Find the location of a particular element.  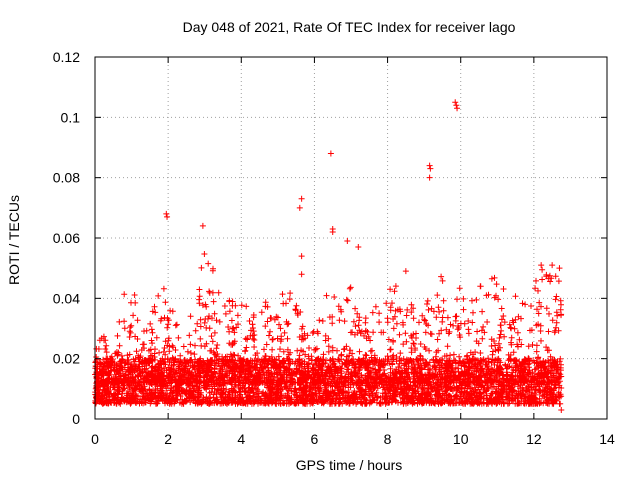

y-tick-label: 0.12 is located at coordinates (66, 57).